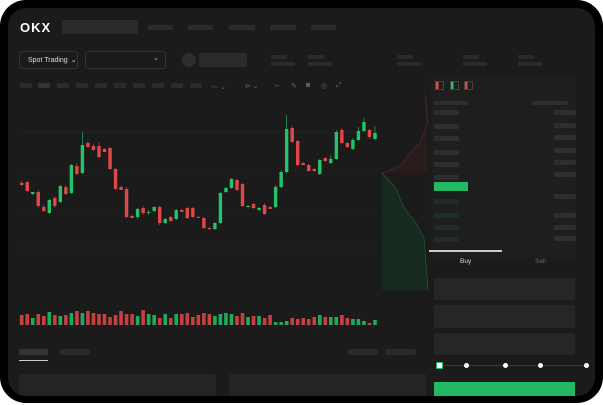 The width and height of the screenshot is (603, 405). What do you see at coordinates (75, 352) in the screenshot?
I see `tab-order-history` at bounding box center [75, 352].